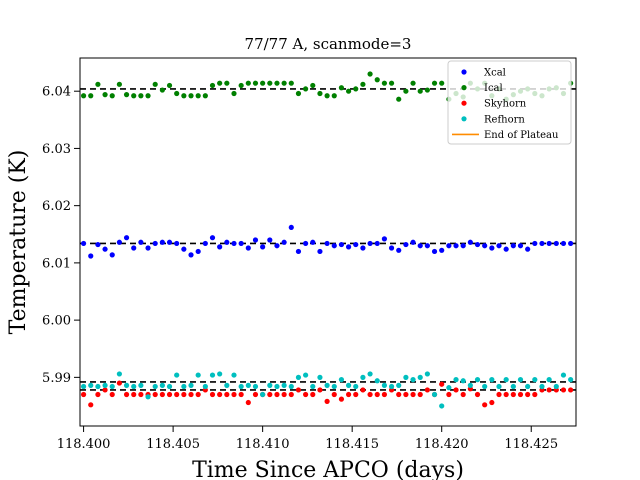 This screenshot has height=480, width=640. I want to click on legend-skyhorn-swatch, so click(464, 103).